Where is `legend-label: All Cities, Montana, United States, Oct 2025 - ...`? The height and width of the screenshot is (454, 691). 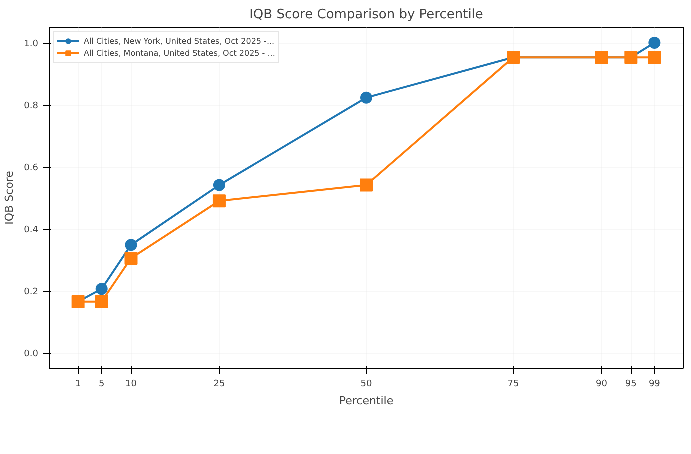
legend-label: All Cities, Montana, United States, Oct 2025 - ... is located at coordinates (180, 53).